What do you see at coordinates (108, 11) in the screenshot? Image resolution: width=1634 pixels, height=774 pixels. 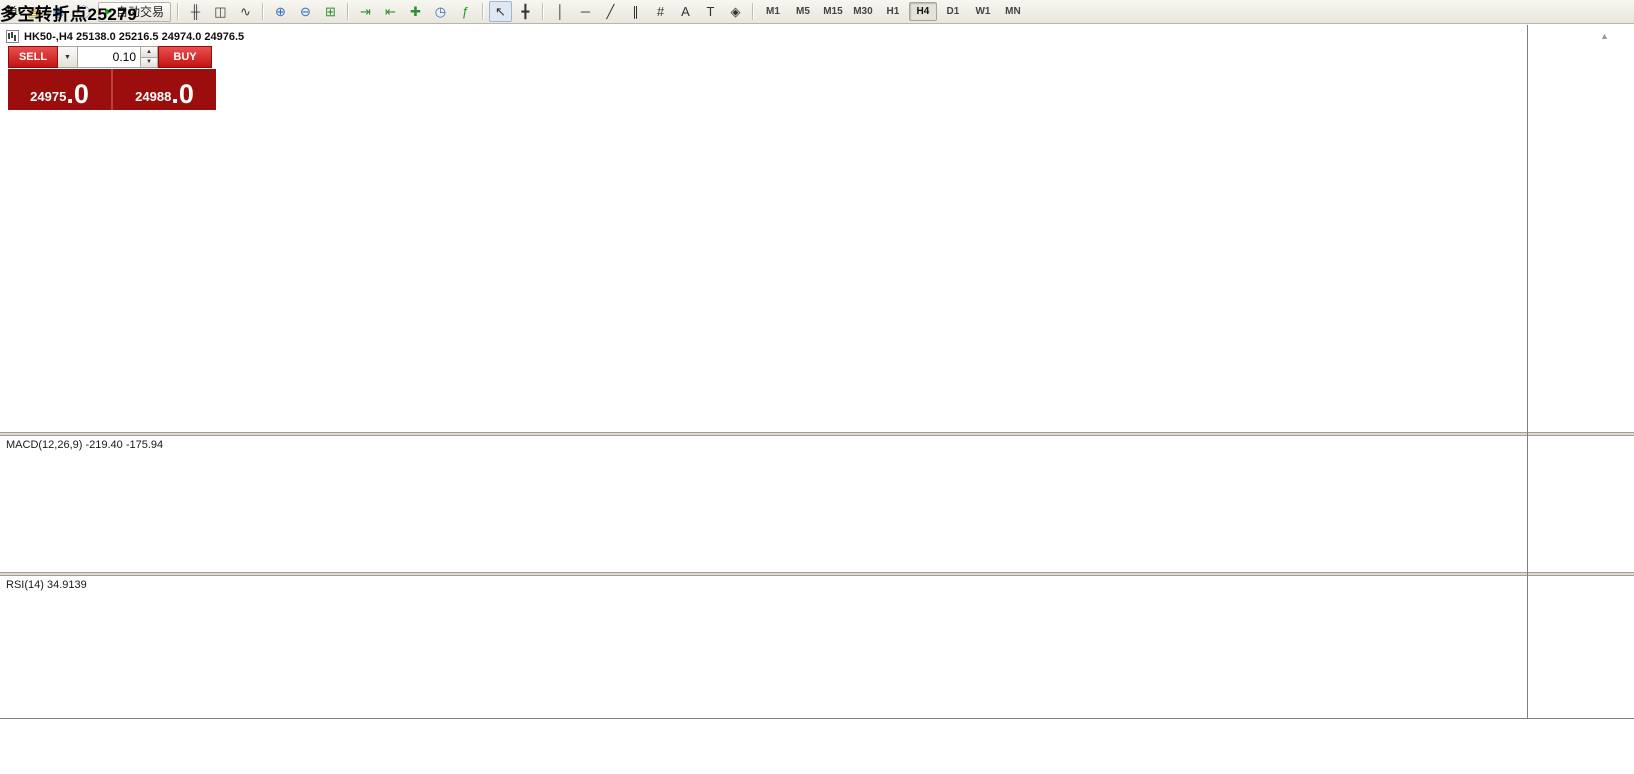 I see `autotrading-icon: ▶` at bounding box center [108, 11].